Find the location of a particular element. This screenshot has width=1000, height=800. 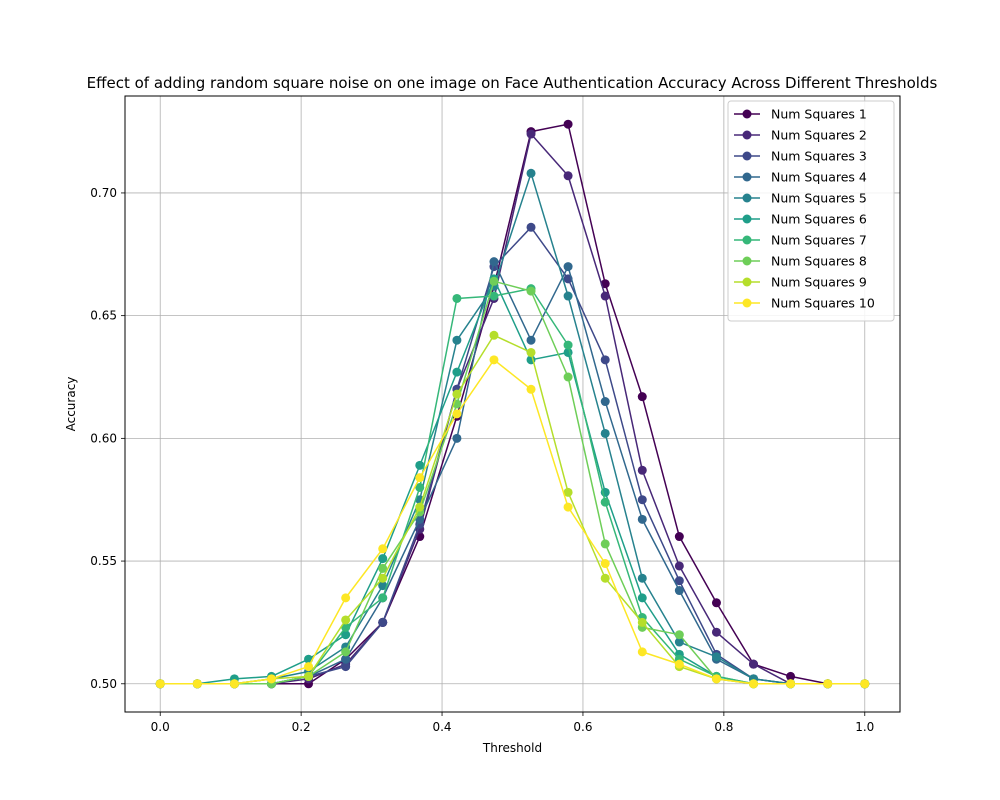

x-tick-label: 1.0 is located at coordinates (864, 727).